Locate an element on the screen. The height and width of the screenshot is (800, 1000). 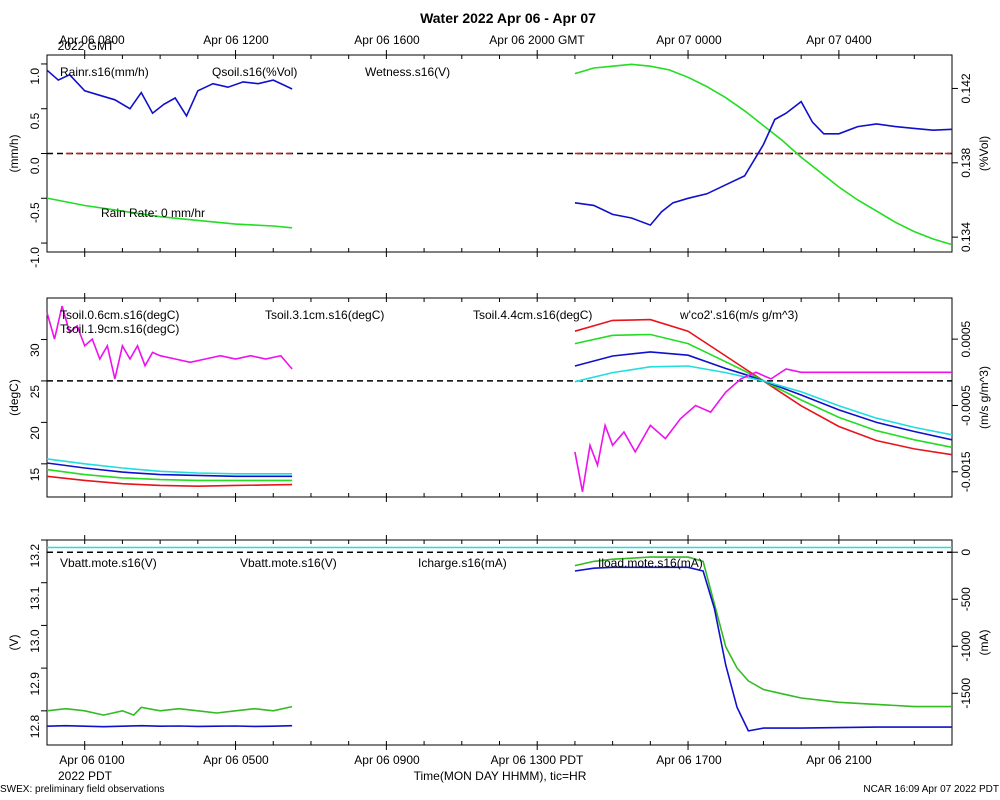
y-right-tick-label: 0.142 is located at coordinates (966, 88).